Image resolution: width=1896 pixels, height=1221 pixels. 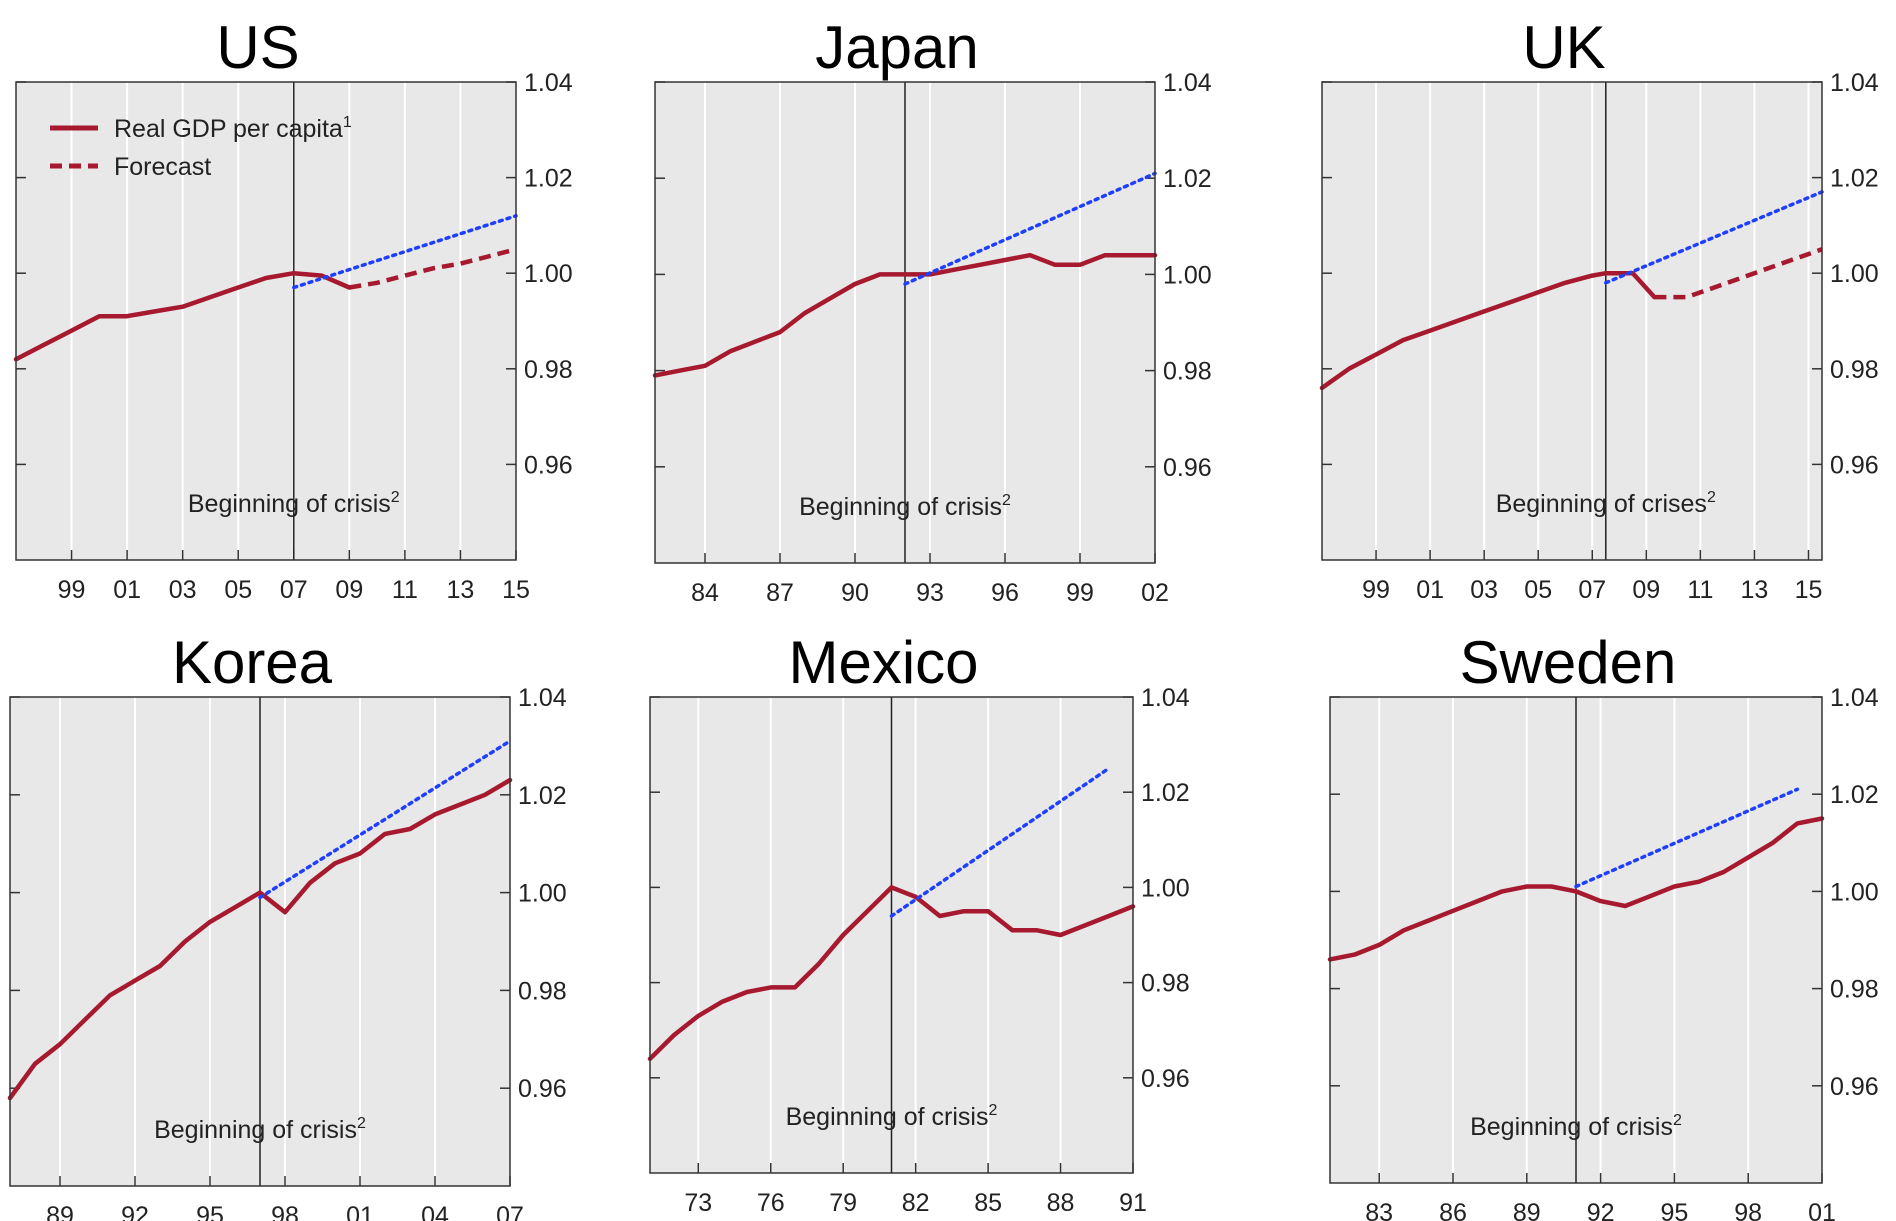 What do you see at coordinates (60, 1211) in the screenshot?
I see `x-tick-label: 89` at bounding box center [60, 1211].